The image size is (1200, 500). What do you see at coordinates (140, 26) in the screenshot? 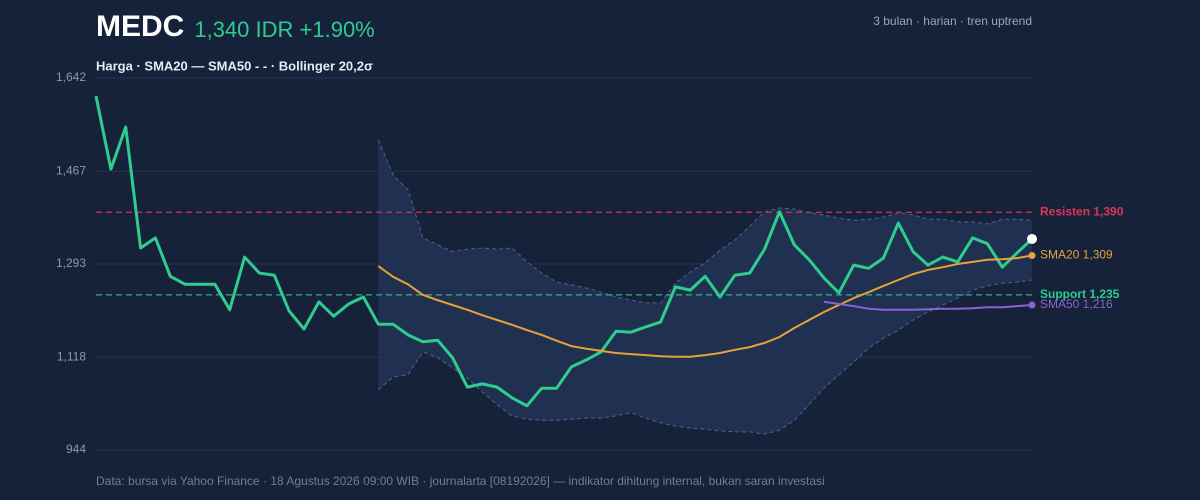
I see `chart-title: MEDC` at bounding box center [140, 26].